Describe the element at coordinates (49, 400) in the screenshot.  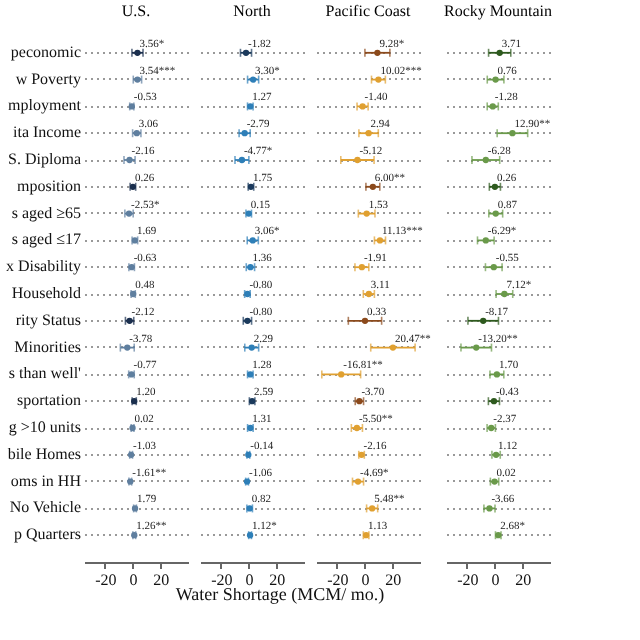
I see `y-tick-label: sportation` at that location.